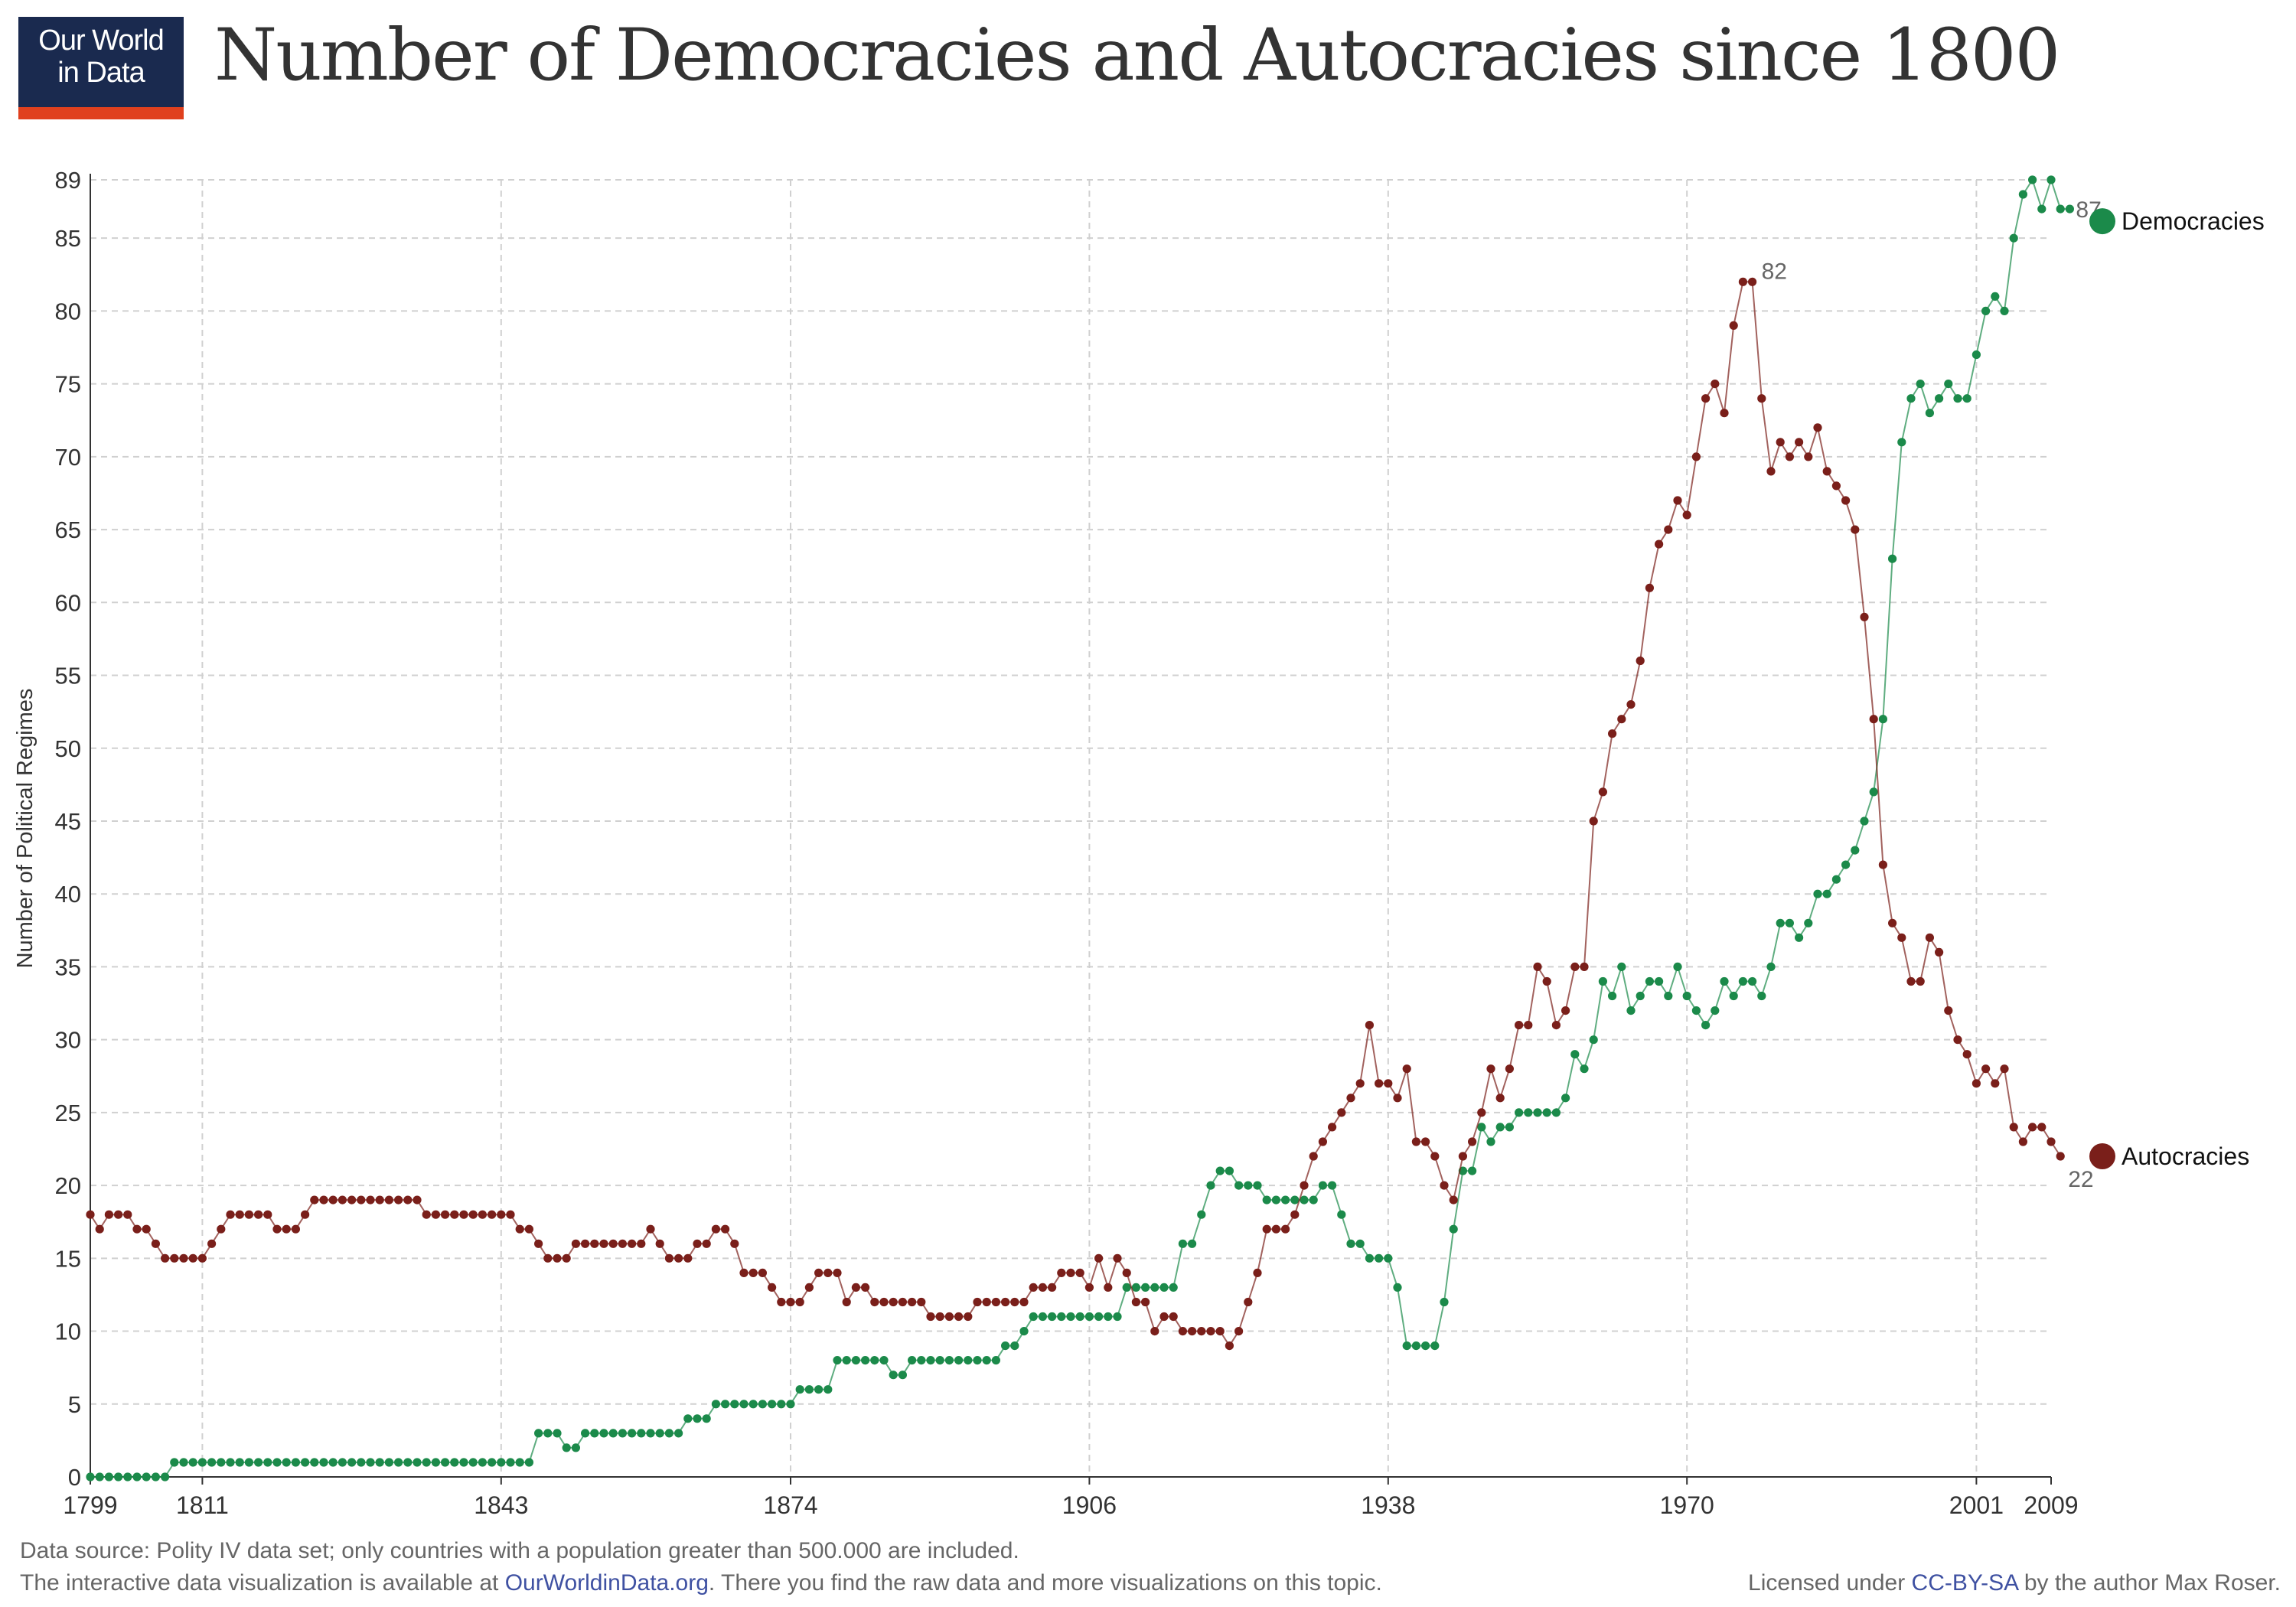 This screenshot has height=1607, width=2296. What do you see at coordinates (1182, 1243) in the screenshot?
I see `democracies-point-1916` at bounding box center [1182, 1243].